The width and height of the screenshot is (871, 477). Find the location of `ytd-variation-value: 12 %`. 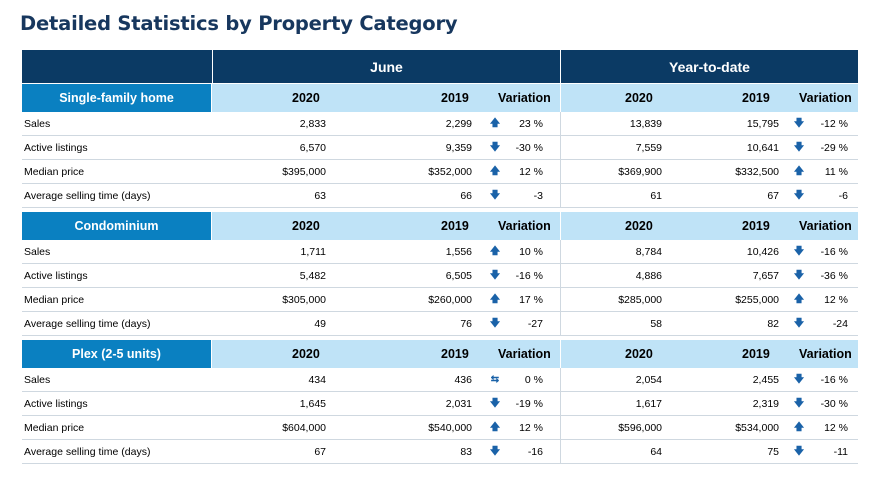

ytd-variation-value: 12 % is located at coordinates (836, 428).